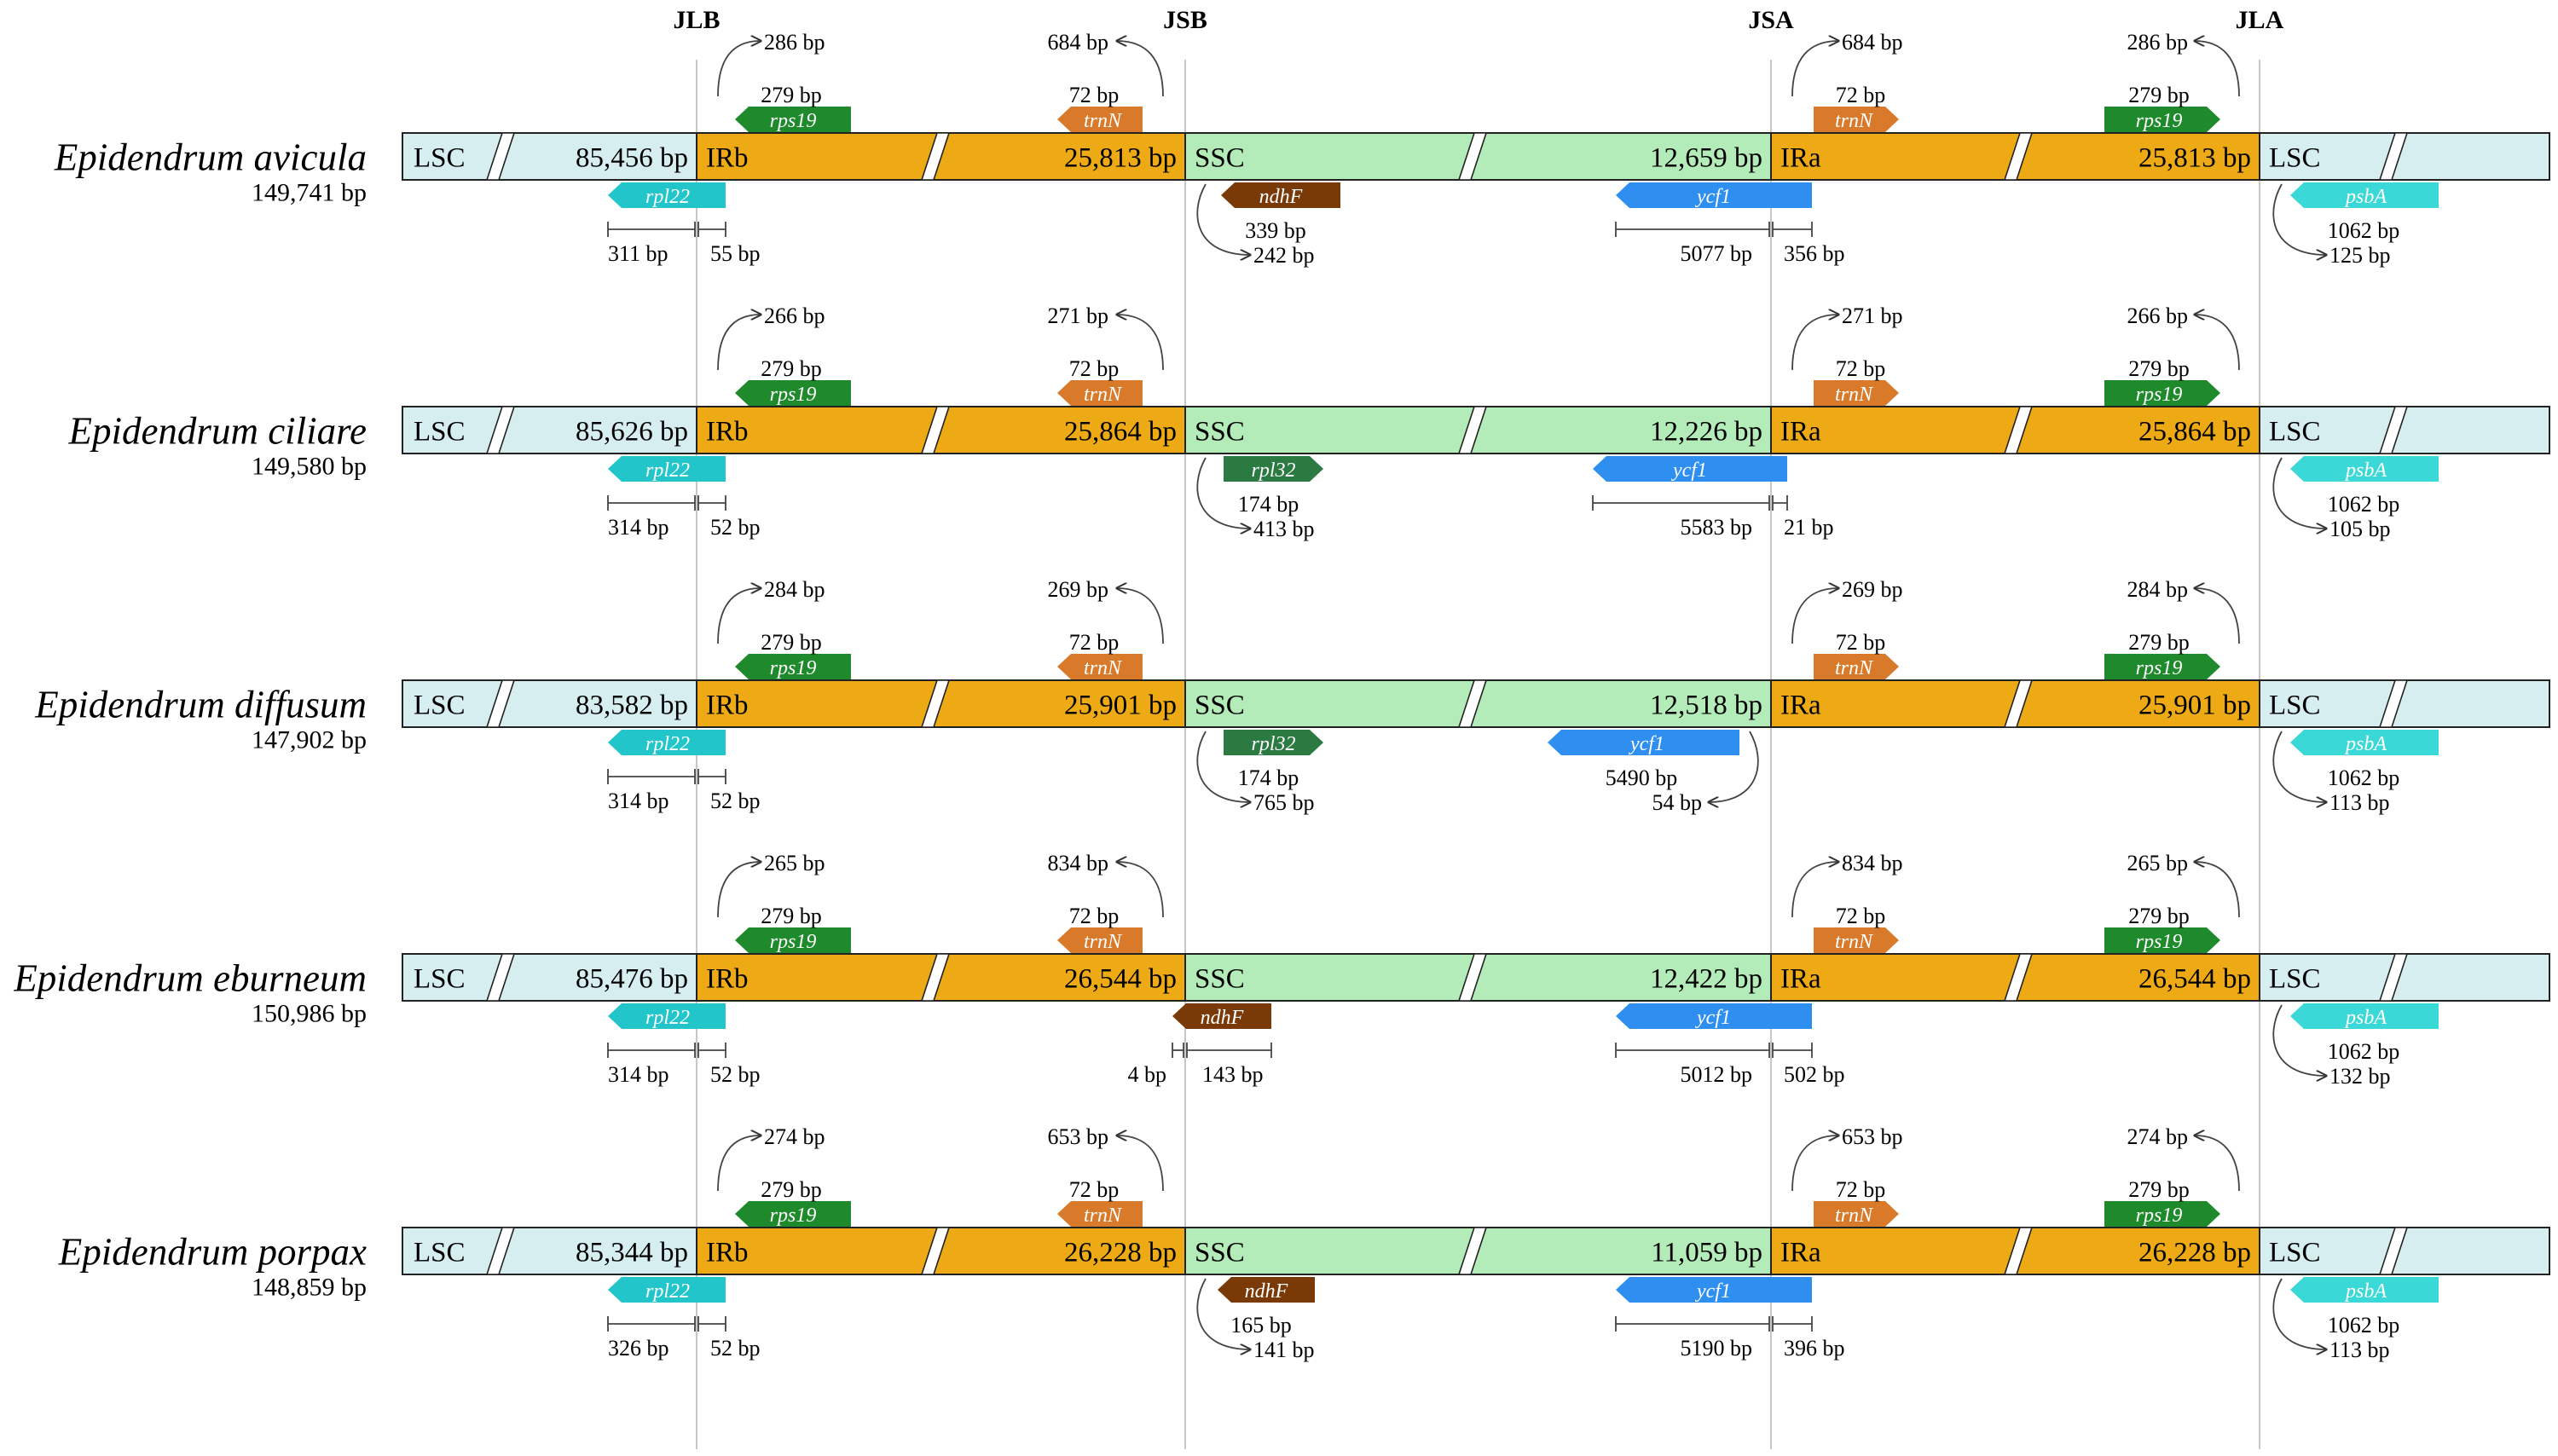 Image resolution: width=2558 pixels, height=1456 pixels. Describe the element at coordinates (1220, 705) in the screenshot. I see `ssc-label: SSC` at that location.